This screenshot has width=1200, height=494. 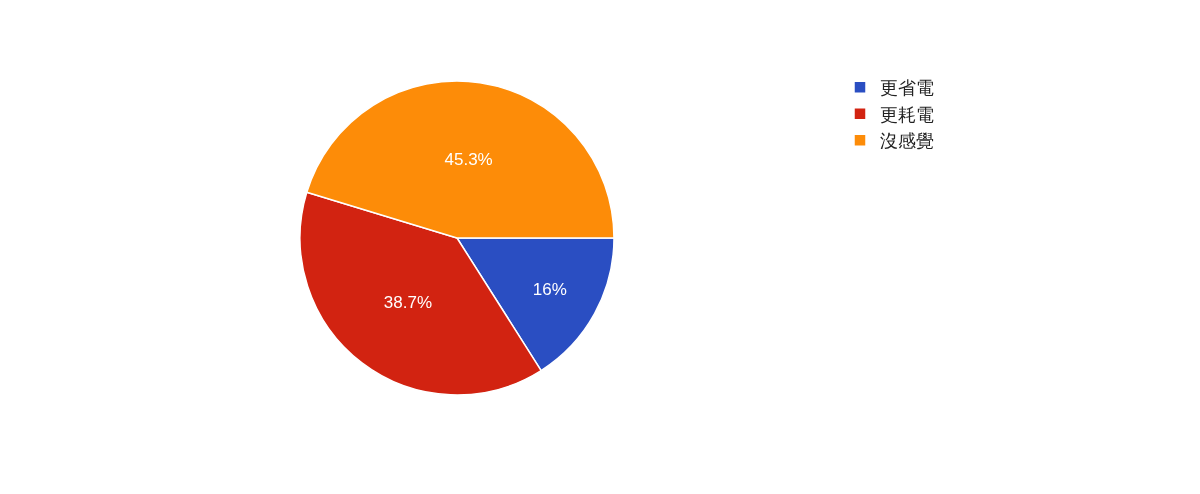 I want to click on legend-label: 沒感覺, so click(x=907, y=141).